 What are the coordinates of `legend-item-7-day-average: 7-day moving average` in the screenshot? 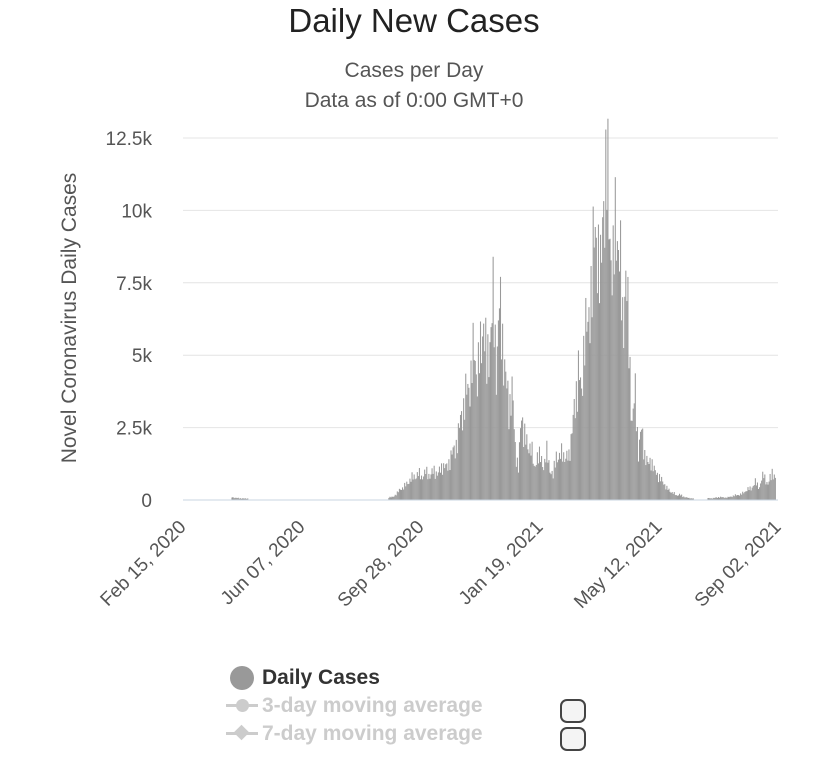 It's located at (354, 734).